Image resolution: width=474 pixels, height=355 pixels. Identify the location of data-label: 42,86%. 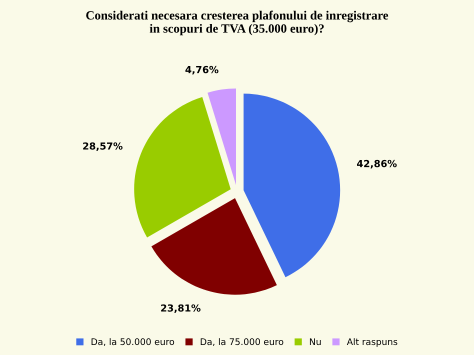
(376, 164).